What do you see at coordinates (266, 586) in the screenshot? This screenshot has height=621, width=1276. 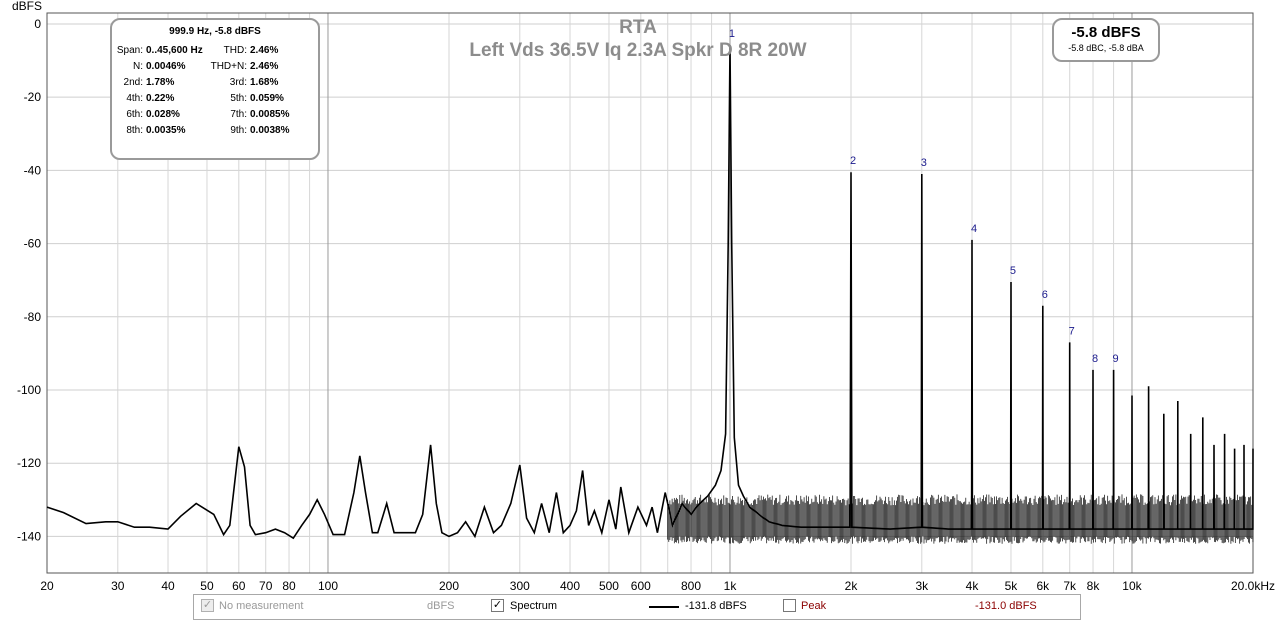 I see `x-tick-label: 70` at bounding box center [266, 586].